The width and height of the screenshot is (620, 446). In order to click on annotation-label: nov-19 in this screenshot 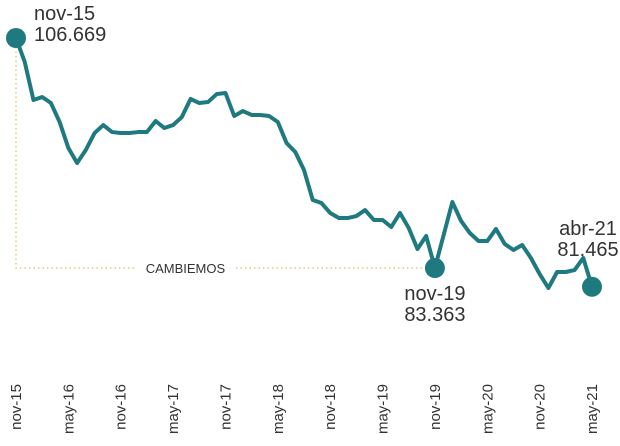, I will do `click(434, 294)`.